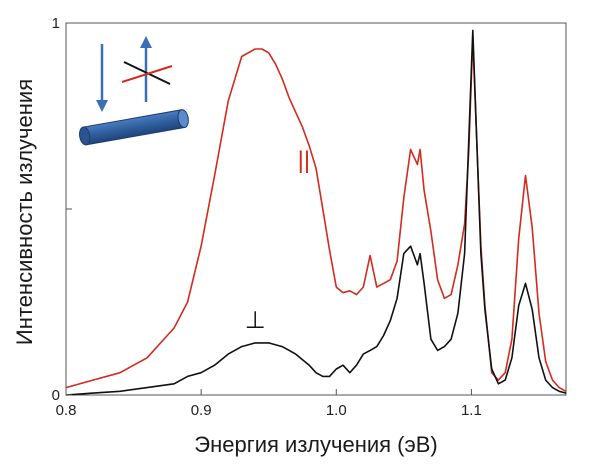 The image size is (600, 472). Describe the element at coordinates (304, 160) in the screenshot. I see `annotation-parallel: ||` at that location.